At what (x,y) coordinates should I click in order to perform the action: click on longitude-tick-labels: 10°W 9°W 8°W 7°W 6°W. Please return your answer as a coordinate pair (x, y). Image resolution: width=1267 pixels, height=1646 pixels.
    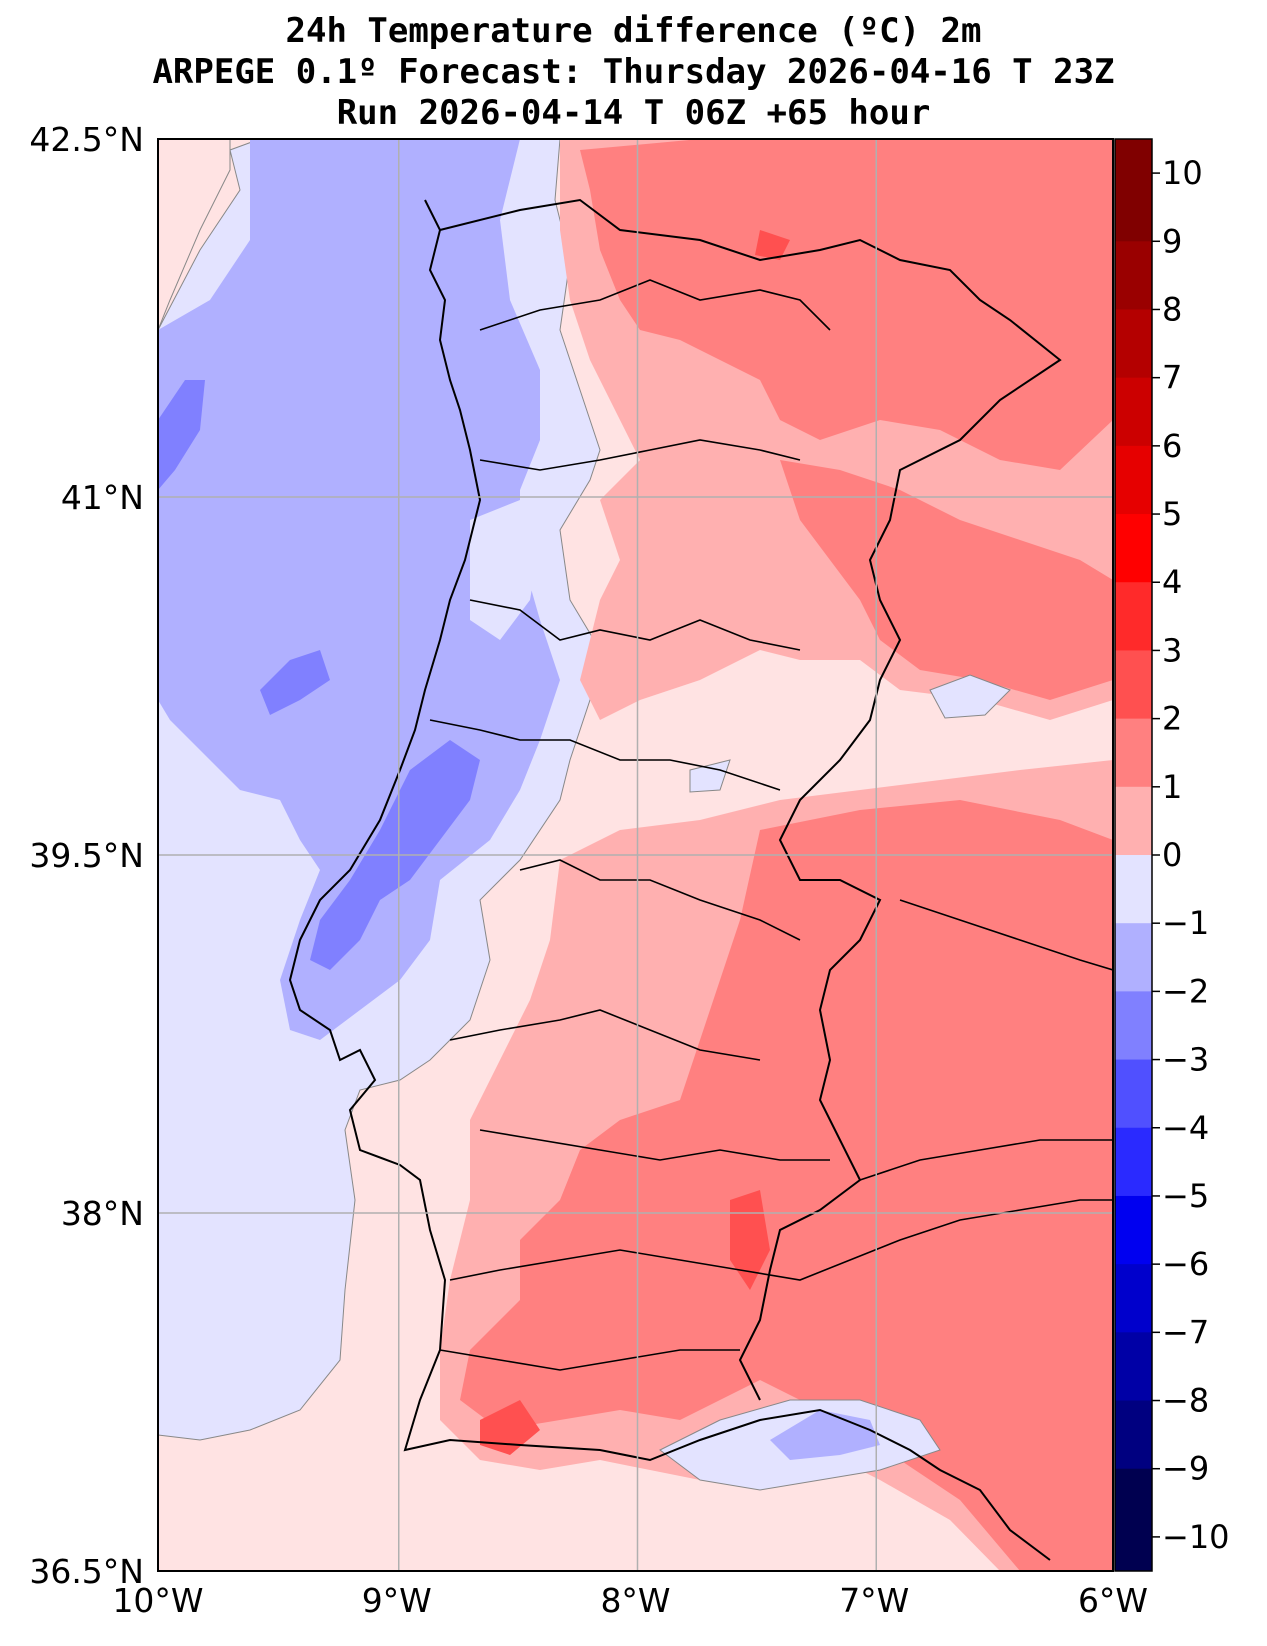
    Looking at the image, I should click on (630, 1600).